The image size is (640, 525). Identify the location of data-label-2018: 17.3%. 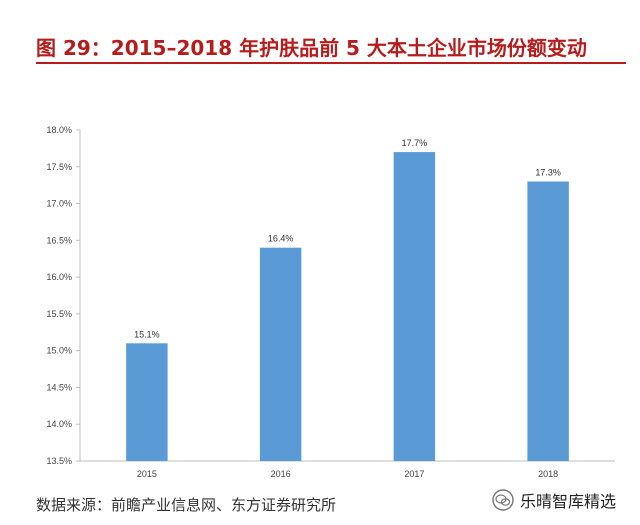
(548, 172).